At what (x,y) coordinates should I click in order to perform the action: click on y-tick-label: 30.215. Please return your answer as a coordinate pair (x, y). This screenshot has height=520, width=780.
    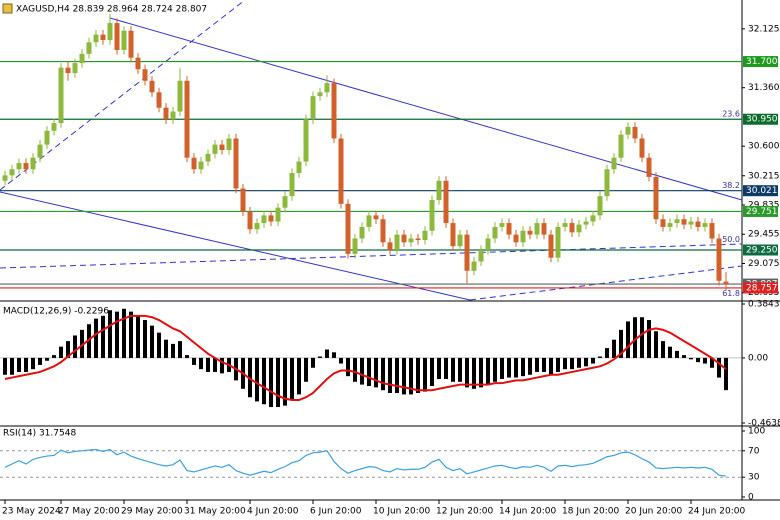
    Looking at the image, I should click on (764, 176).